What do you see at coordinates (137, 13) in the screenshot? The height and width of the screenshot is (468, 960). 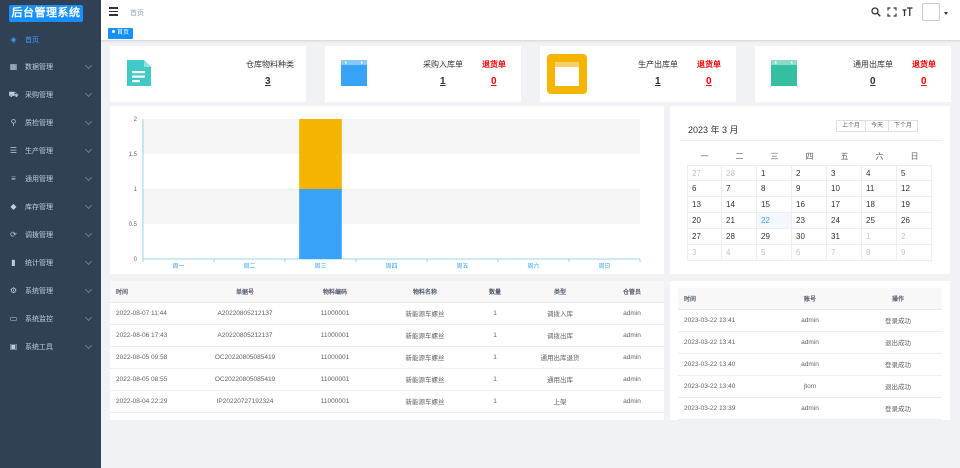 I see `breadcrumb: 首页` at bounding box center [137, 13].